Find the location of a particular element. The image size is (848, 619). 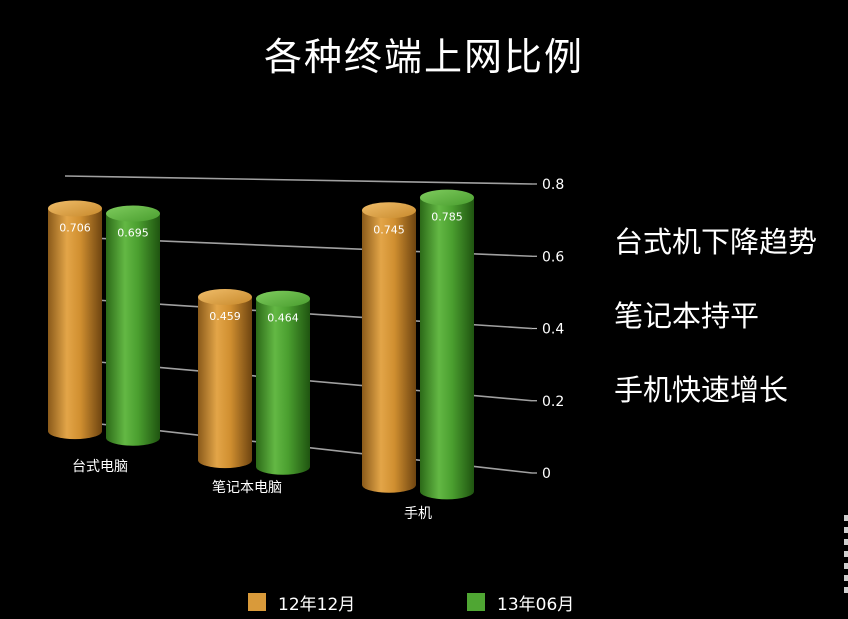

data-label: 0.706 is located at coordinates (75, 227).